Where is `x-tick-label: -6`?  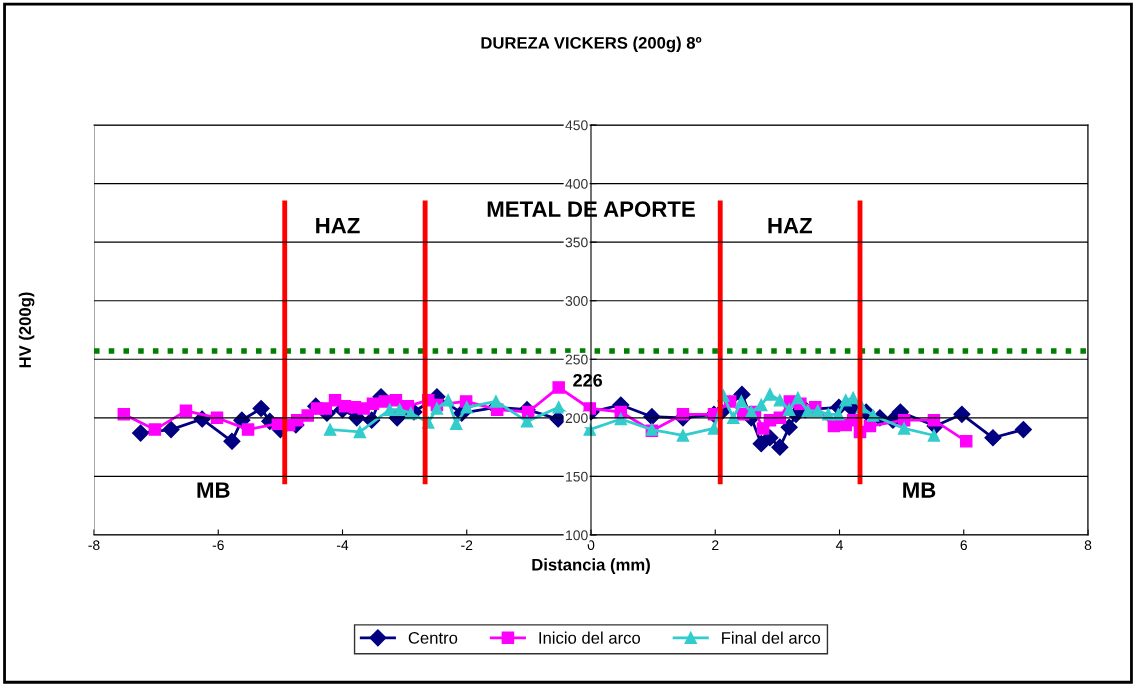 x-tick-label: -6 is located at coordinates (218, 545).